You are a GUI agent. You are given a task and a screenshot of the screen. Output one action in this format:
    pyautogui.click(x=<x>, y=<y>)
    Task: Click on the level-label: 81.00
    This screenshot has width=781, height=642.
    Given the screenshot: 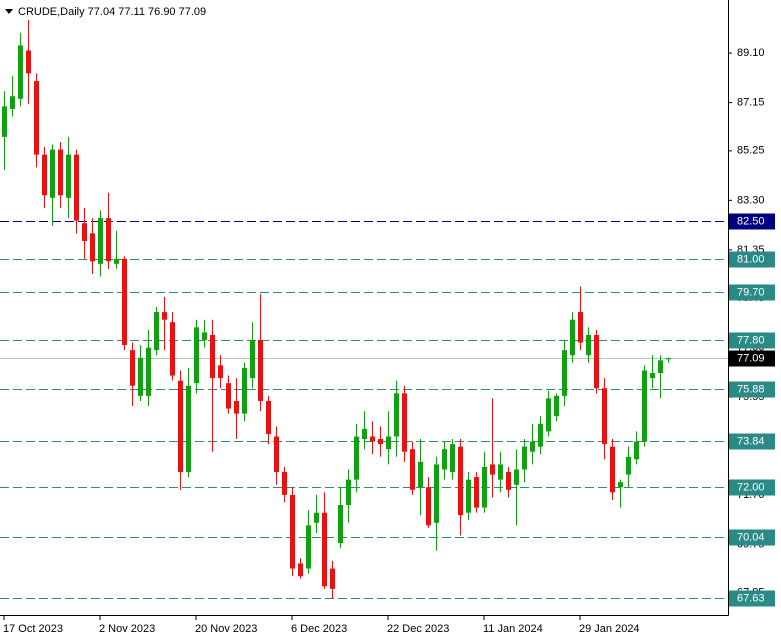 What is the action you would take?
    pyautogui.click(x=751, y=259)
    